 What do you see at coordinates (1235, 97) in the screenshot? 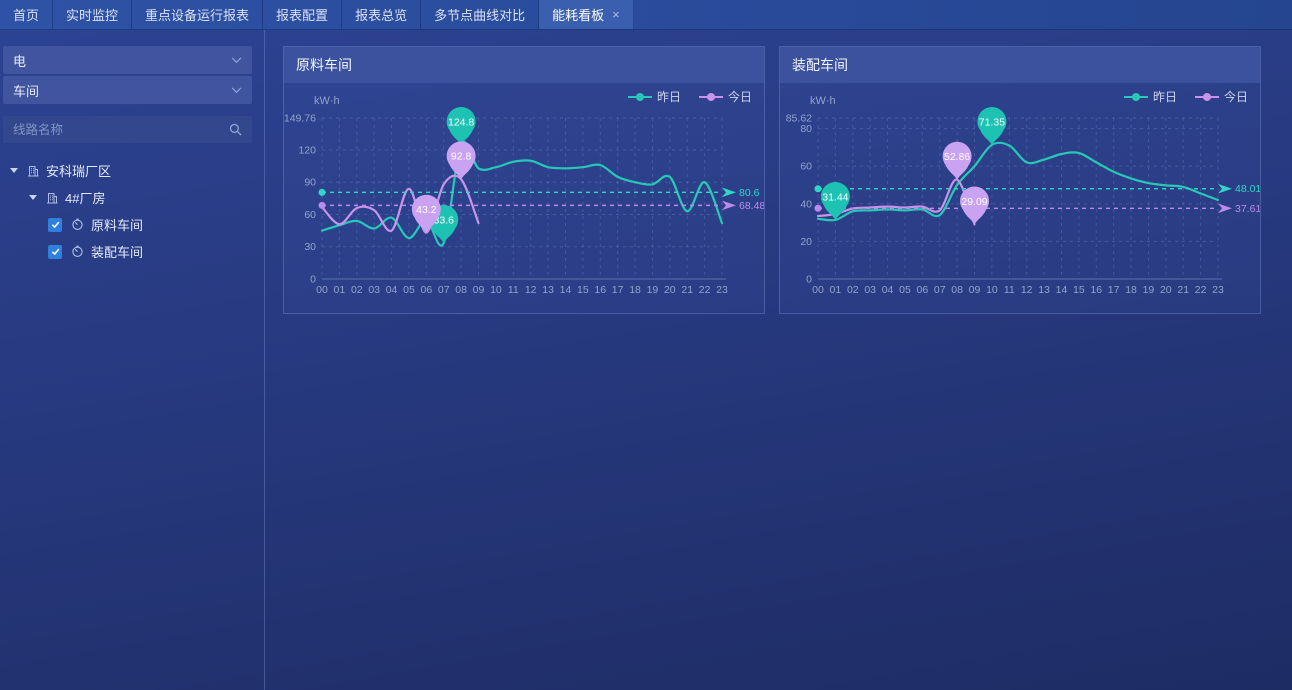
I see `legend-label: 今日` at bounding box center [1235, 97].